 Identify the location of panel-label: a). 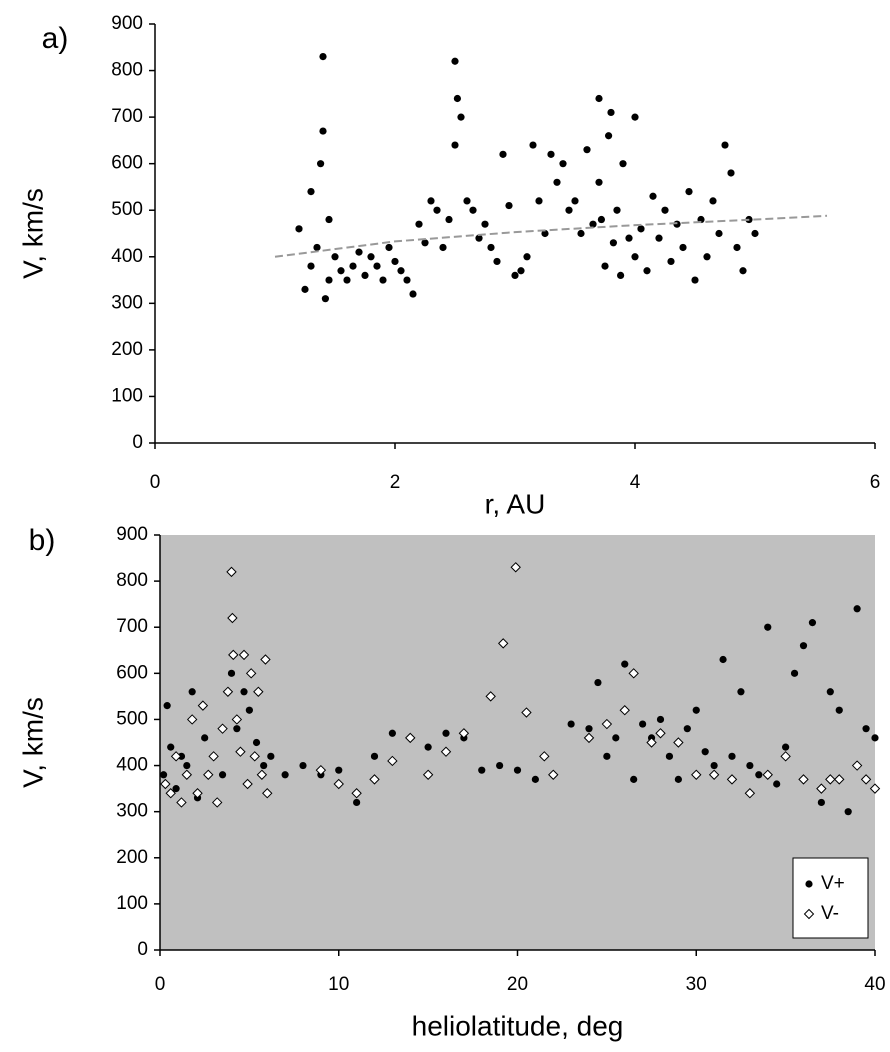
(55, 38).